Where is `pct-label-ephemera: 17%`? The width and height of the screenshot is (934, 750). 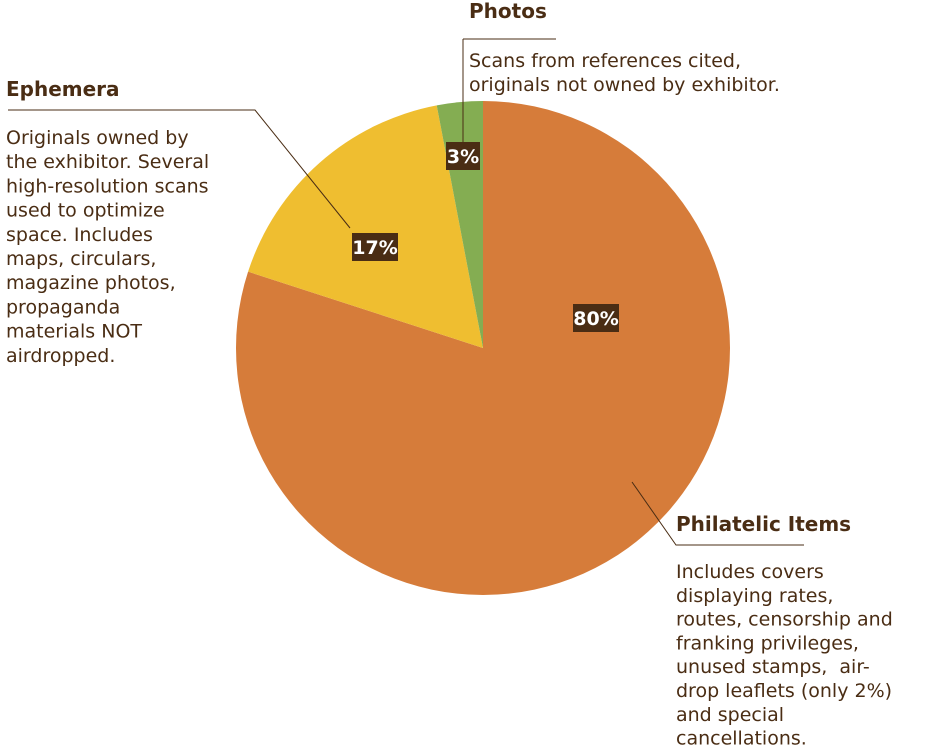
pct-label-ephemera: 17% is located at coordinates (375, 247).